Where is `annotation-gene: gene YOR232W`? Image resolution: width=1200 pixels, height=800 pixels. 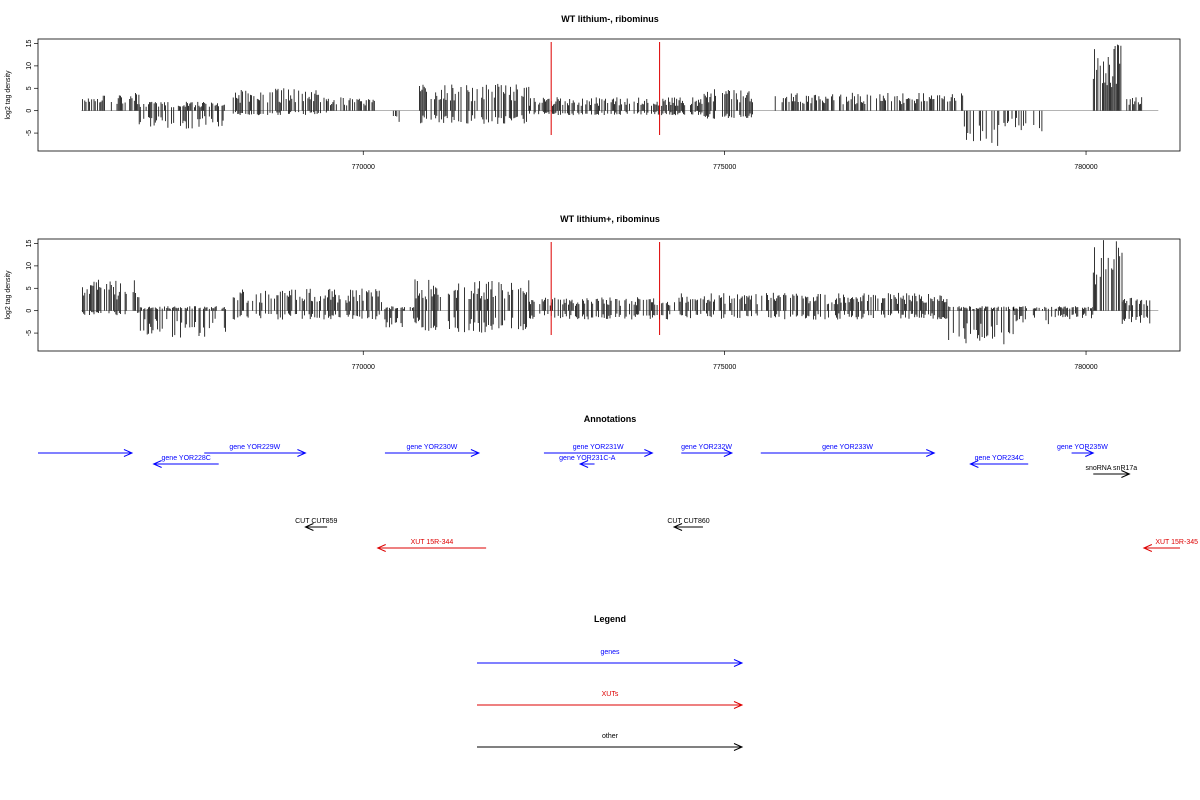
annotation-gene: gene YOR232W is located at coordinates (707, 450).